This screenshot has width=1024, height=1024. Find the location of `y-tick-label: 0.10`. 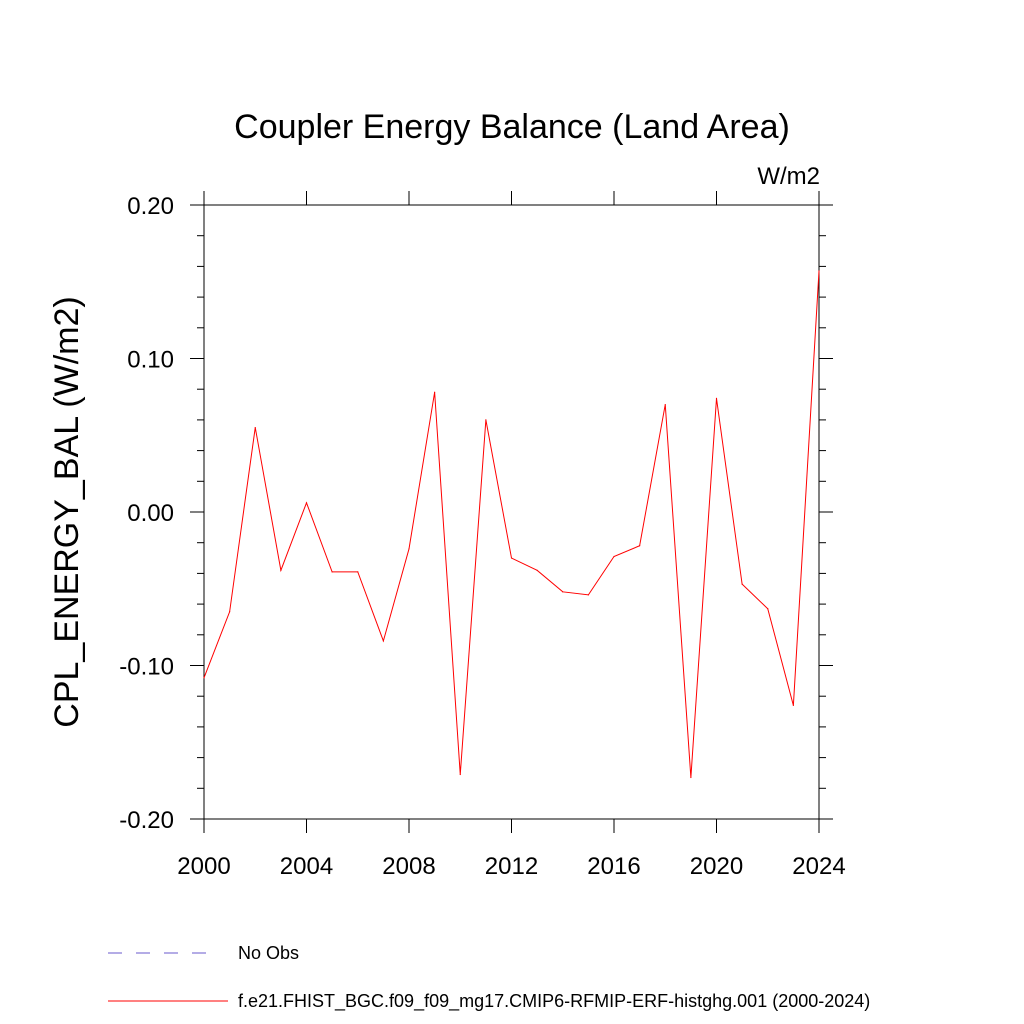

y-tick-label: 0.10 is located at coordinates (150, 360).